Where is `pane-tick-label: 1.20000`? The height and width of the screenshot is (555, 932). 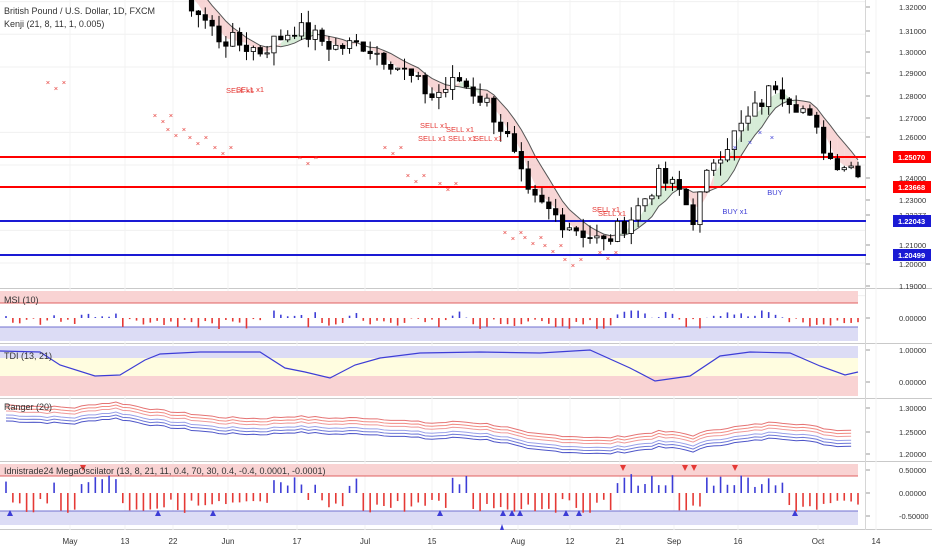 pane-tick-label: 1.20000 is located at coordinates (912, 454).